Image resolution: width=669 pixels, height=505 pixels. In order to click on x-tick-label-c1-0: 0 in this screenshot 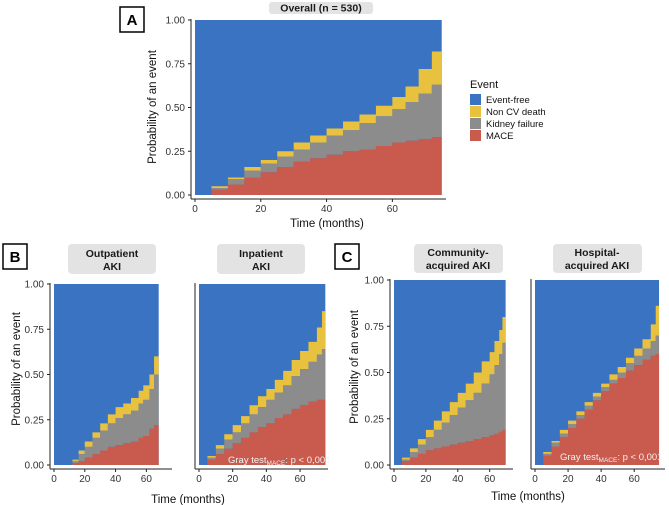, I will do `click(394, 479)`.